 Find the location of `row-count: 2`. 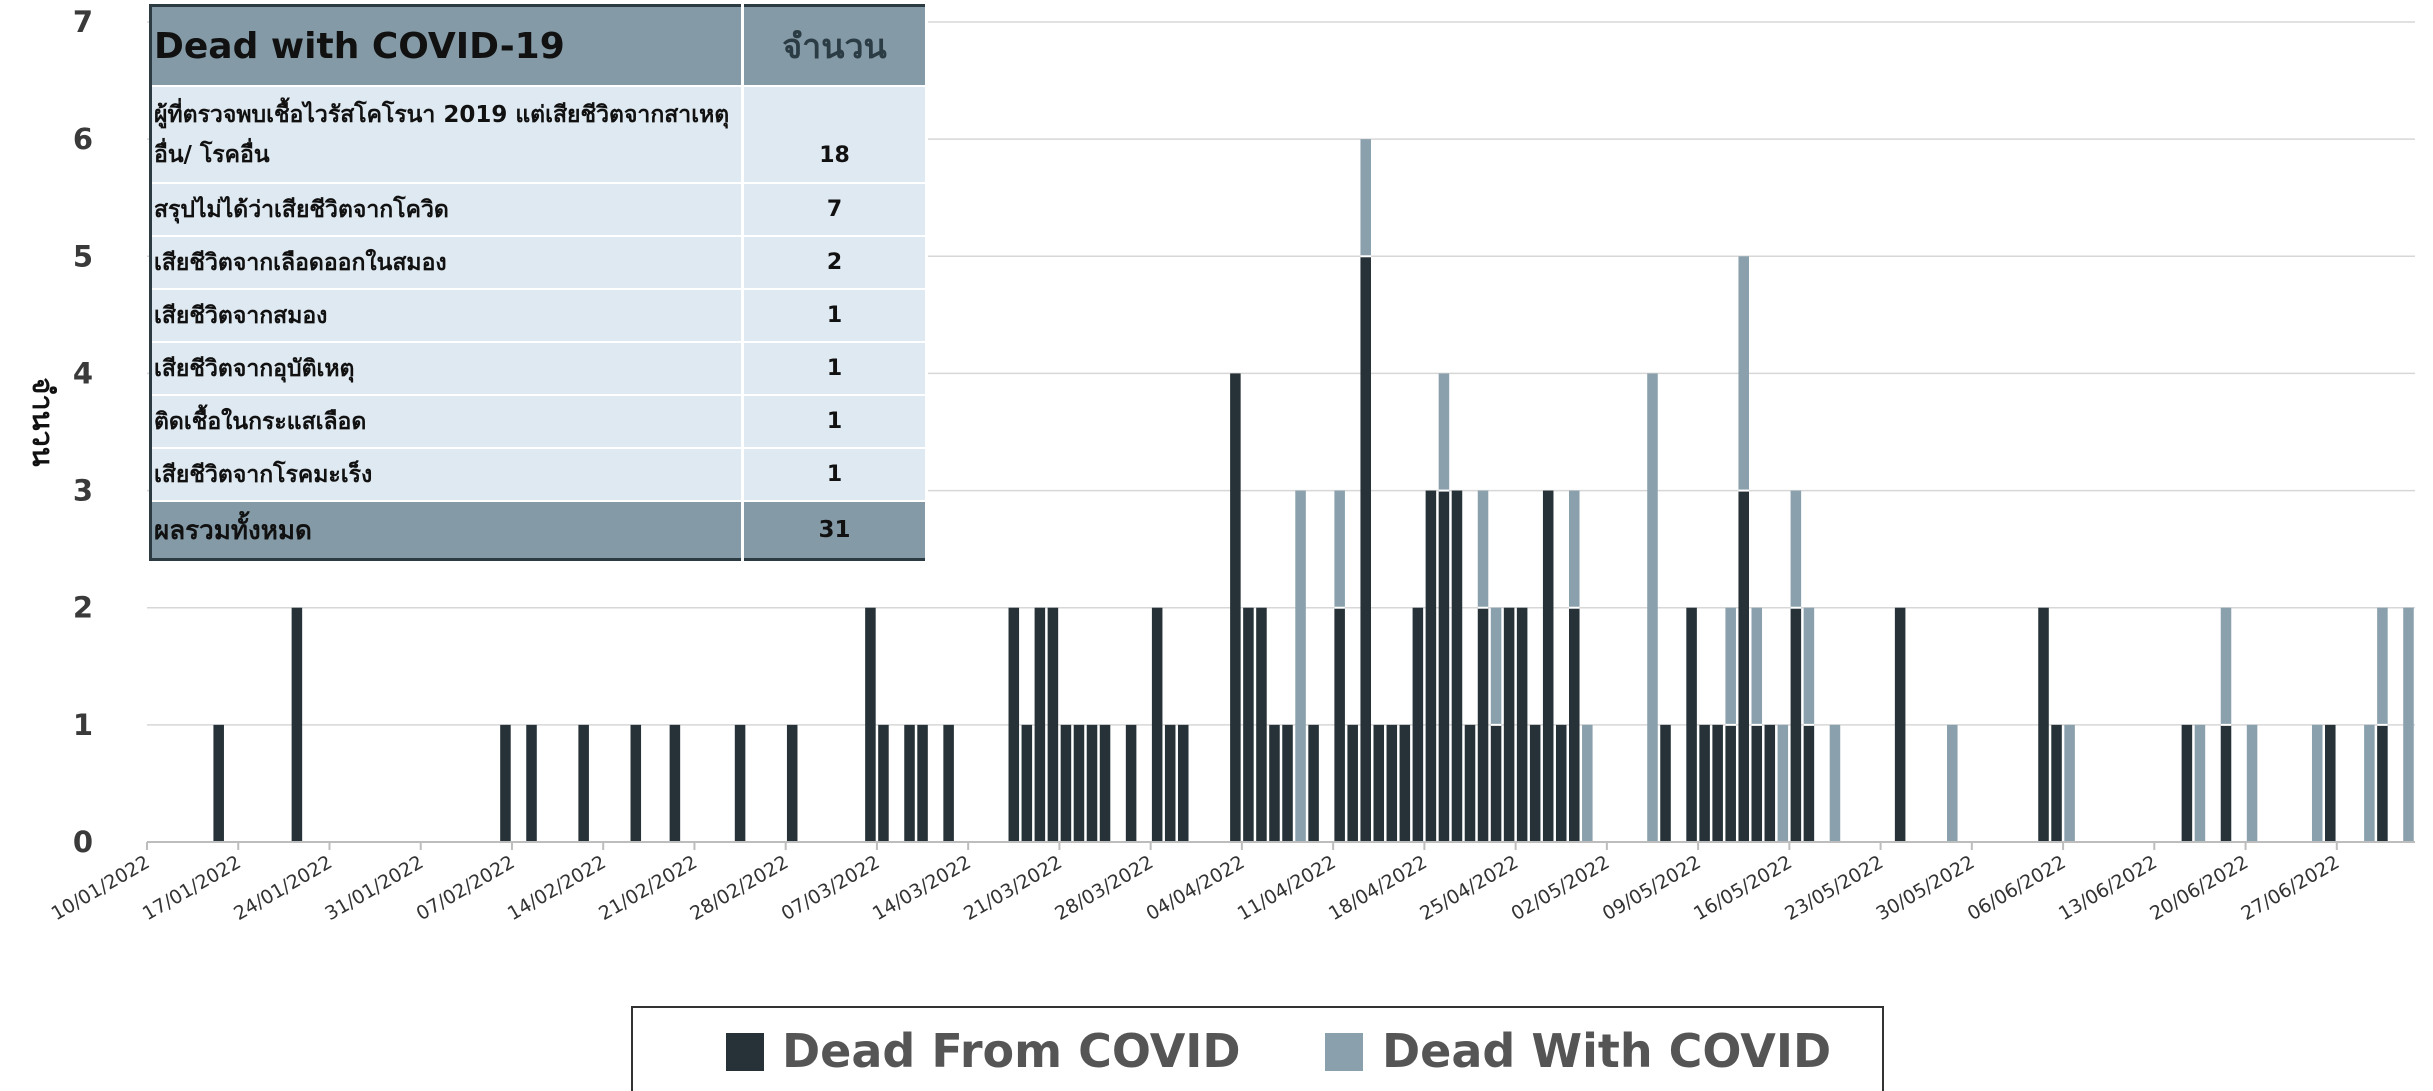

row-count: 2 is located at coordinates (835, 263).